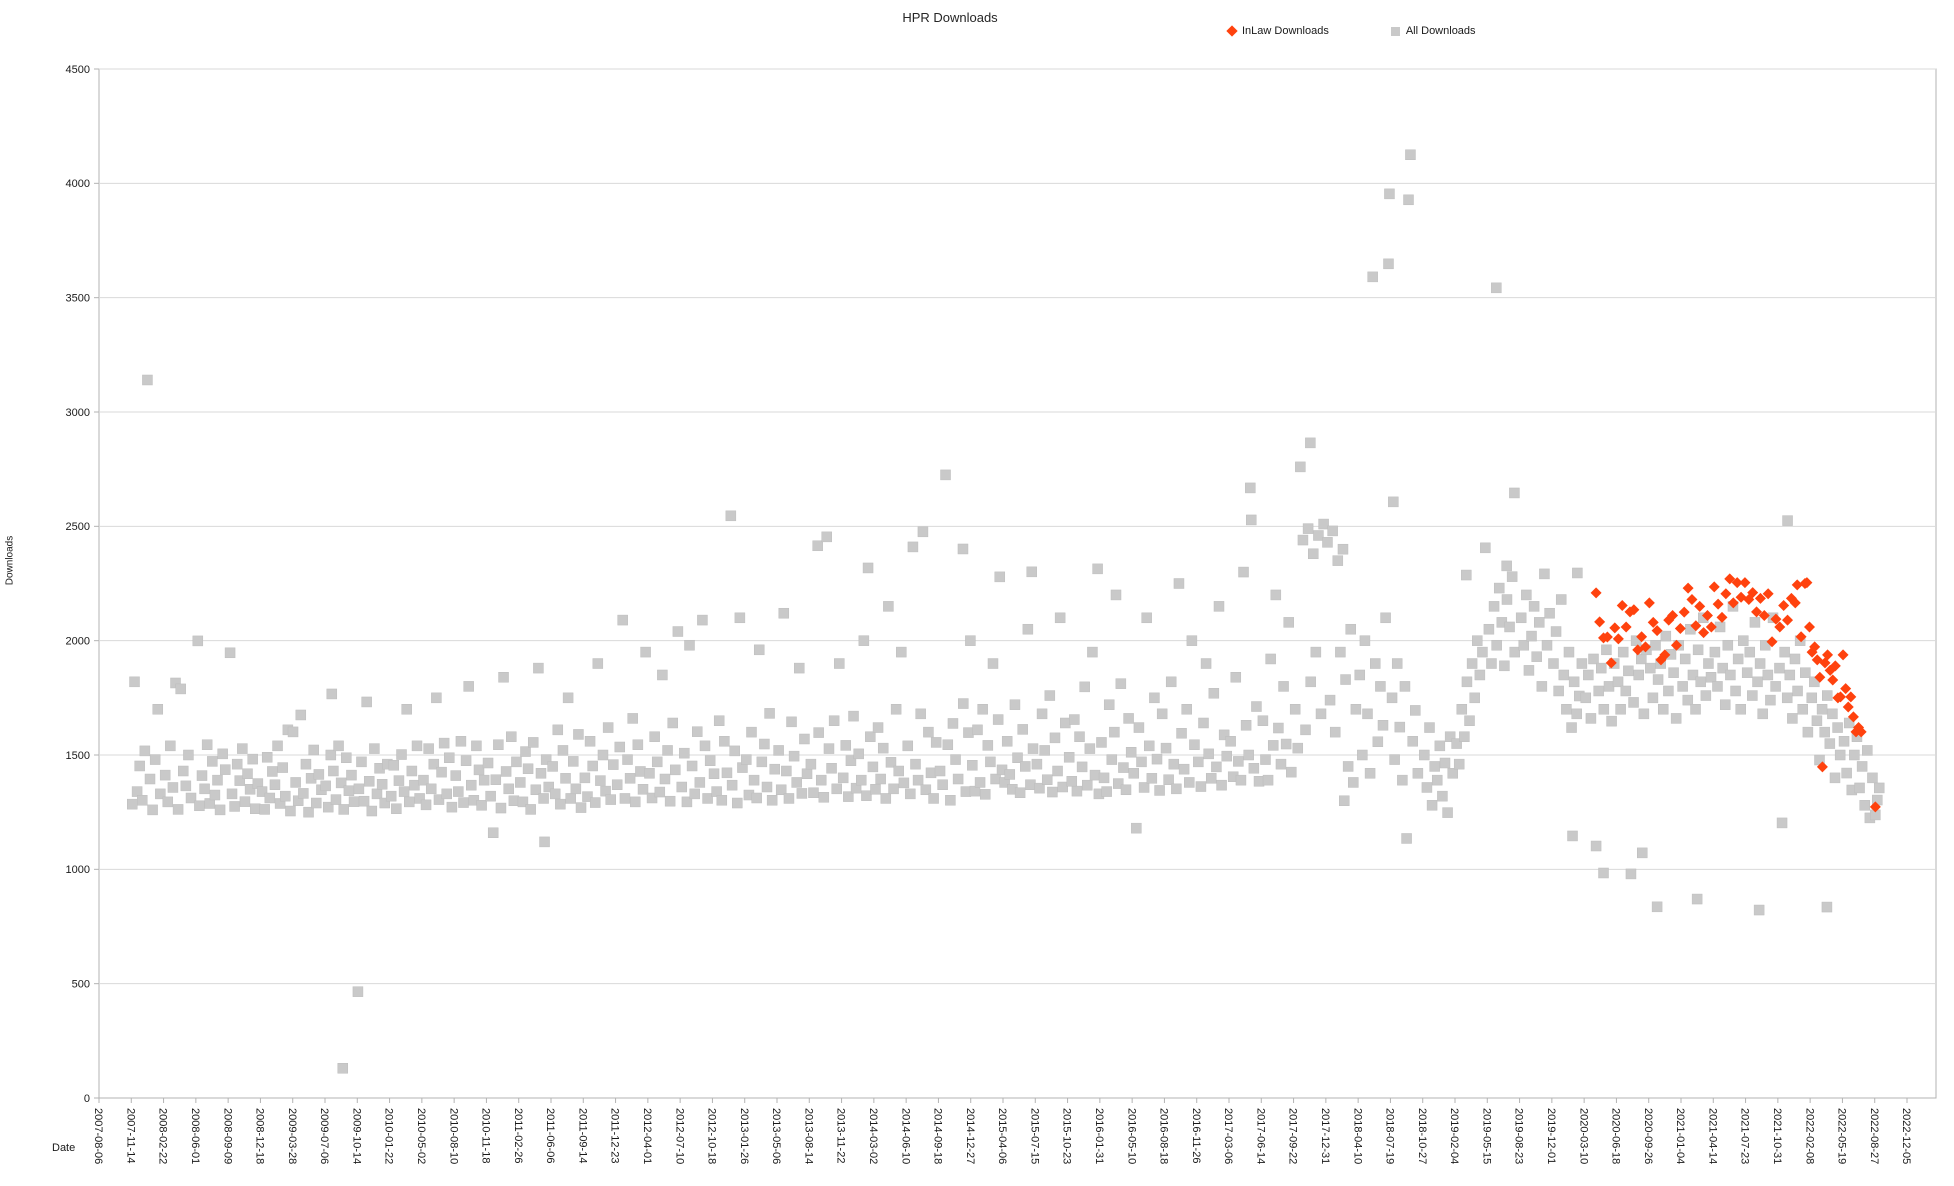 This screenshot has width=1954, height=1186. Describe the element at coordinates (324, 1136) in the screenshot. I see `svg-text: 2009-07-06` at that location.